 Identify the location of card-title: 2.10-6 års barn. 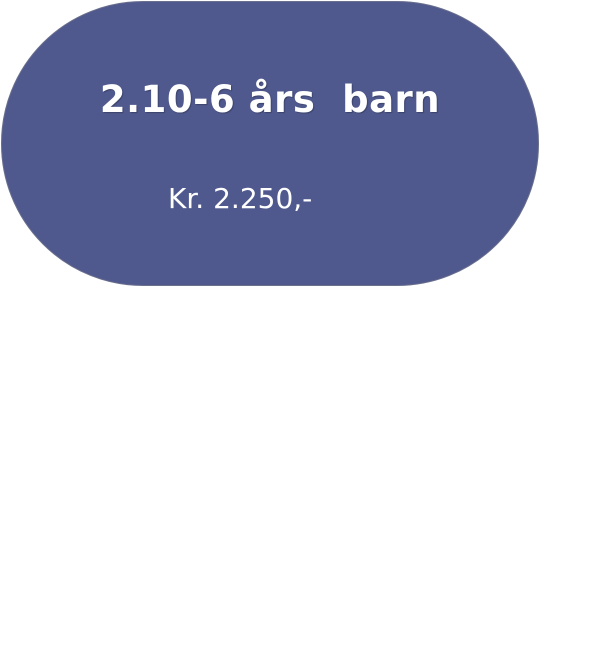
(270, 99).